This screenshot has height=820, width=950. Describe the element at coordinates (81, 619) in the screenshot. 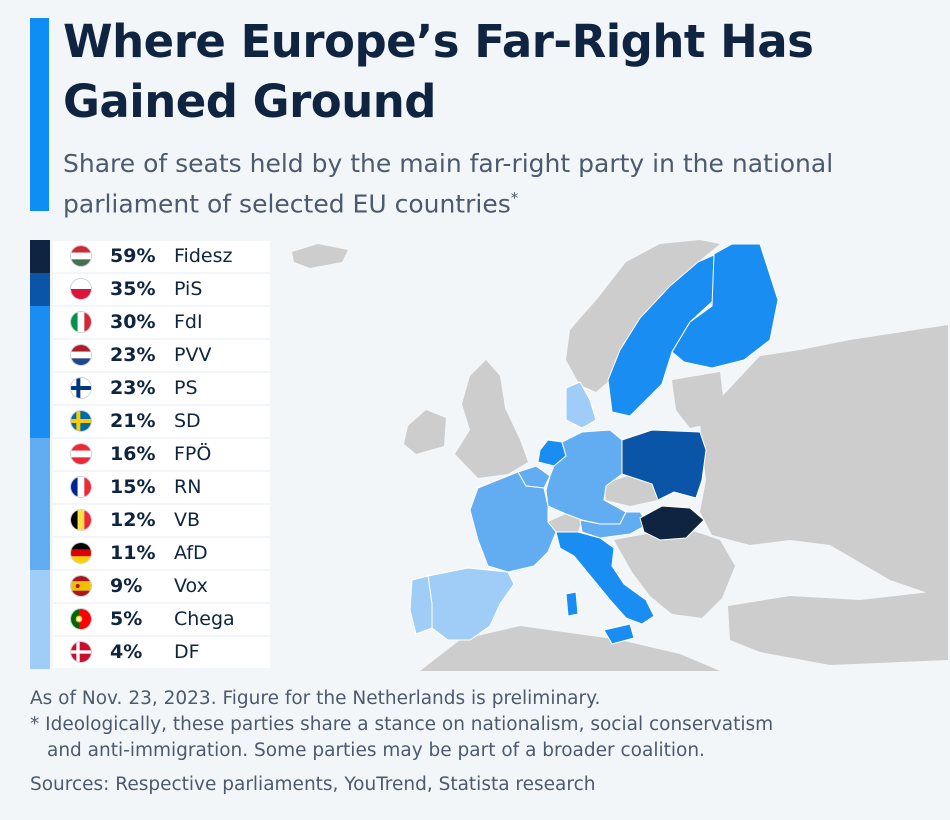

I see `portugal-flag-icon` at that location.